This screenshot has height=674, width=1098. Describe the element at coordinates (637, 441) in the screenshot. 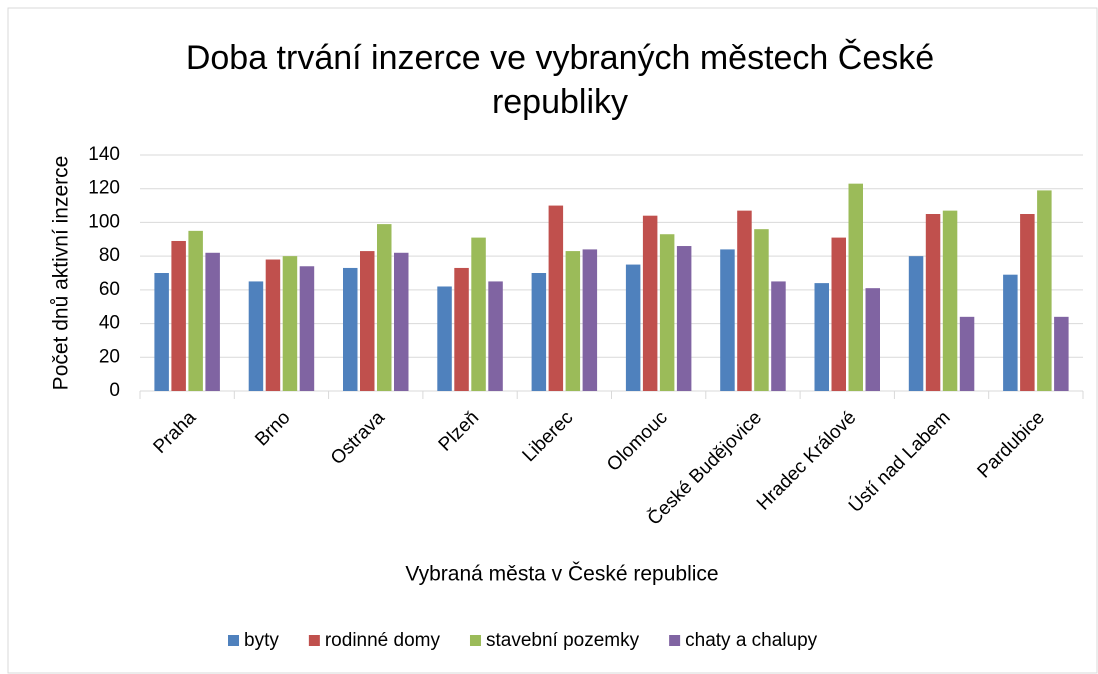

I see `x-tick-label: Olomouc` at that location.